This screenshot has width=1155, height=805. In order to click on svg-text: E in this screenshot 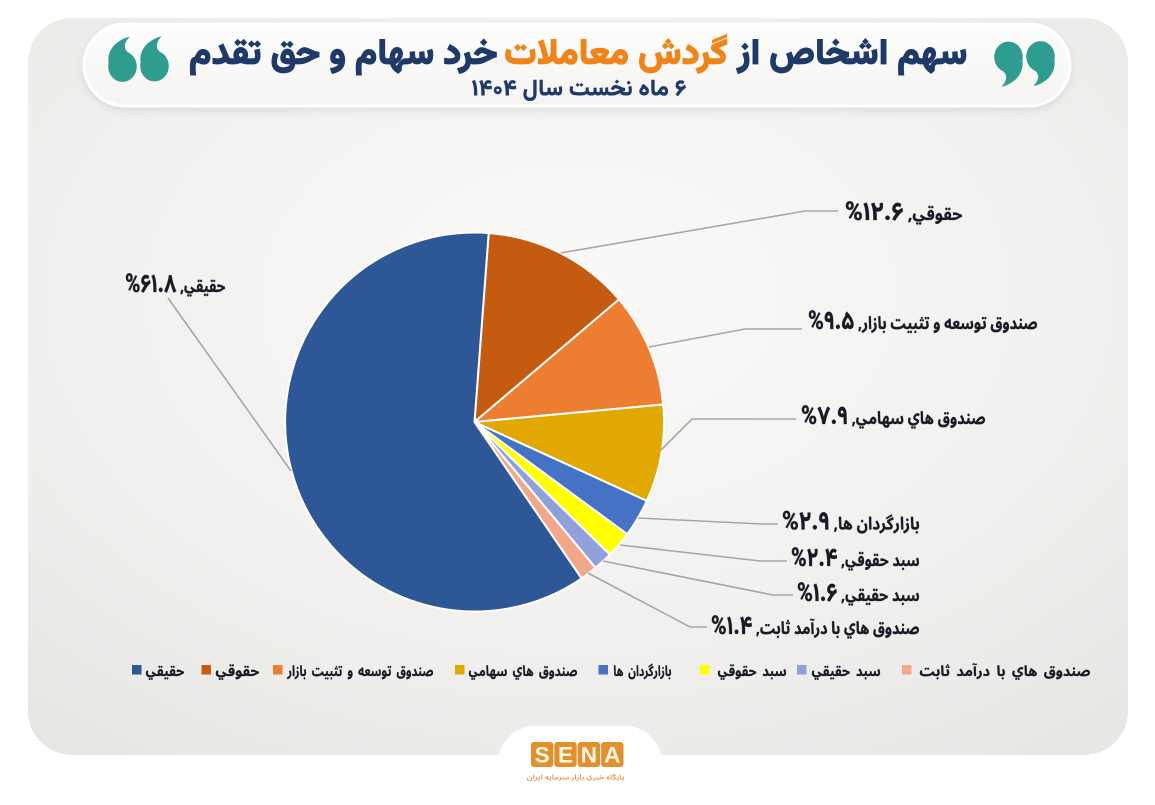, I will do `click(565, 755)`.